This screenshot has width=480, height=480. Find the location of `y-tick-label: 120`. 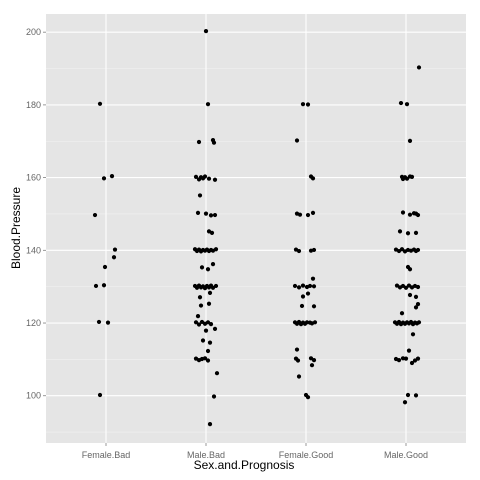

y-tick-label: 120 is located at coordinates (33, 323).